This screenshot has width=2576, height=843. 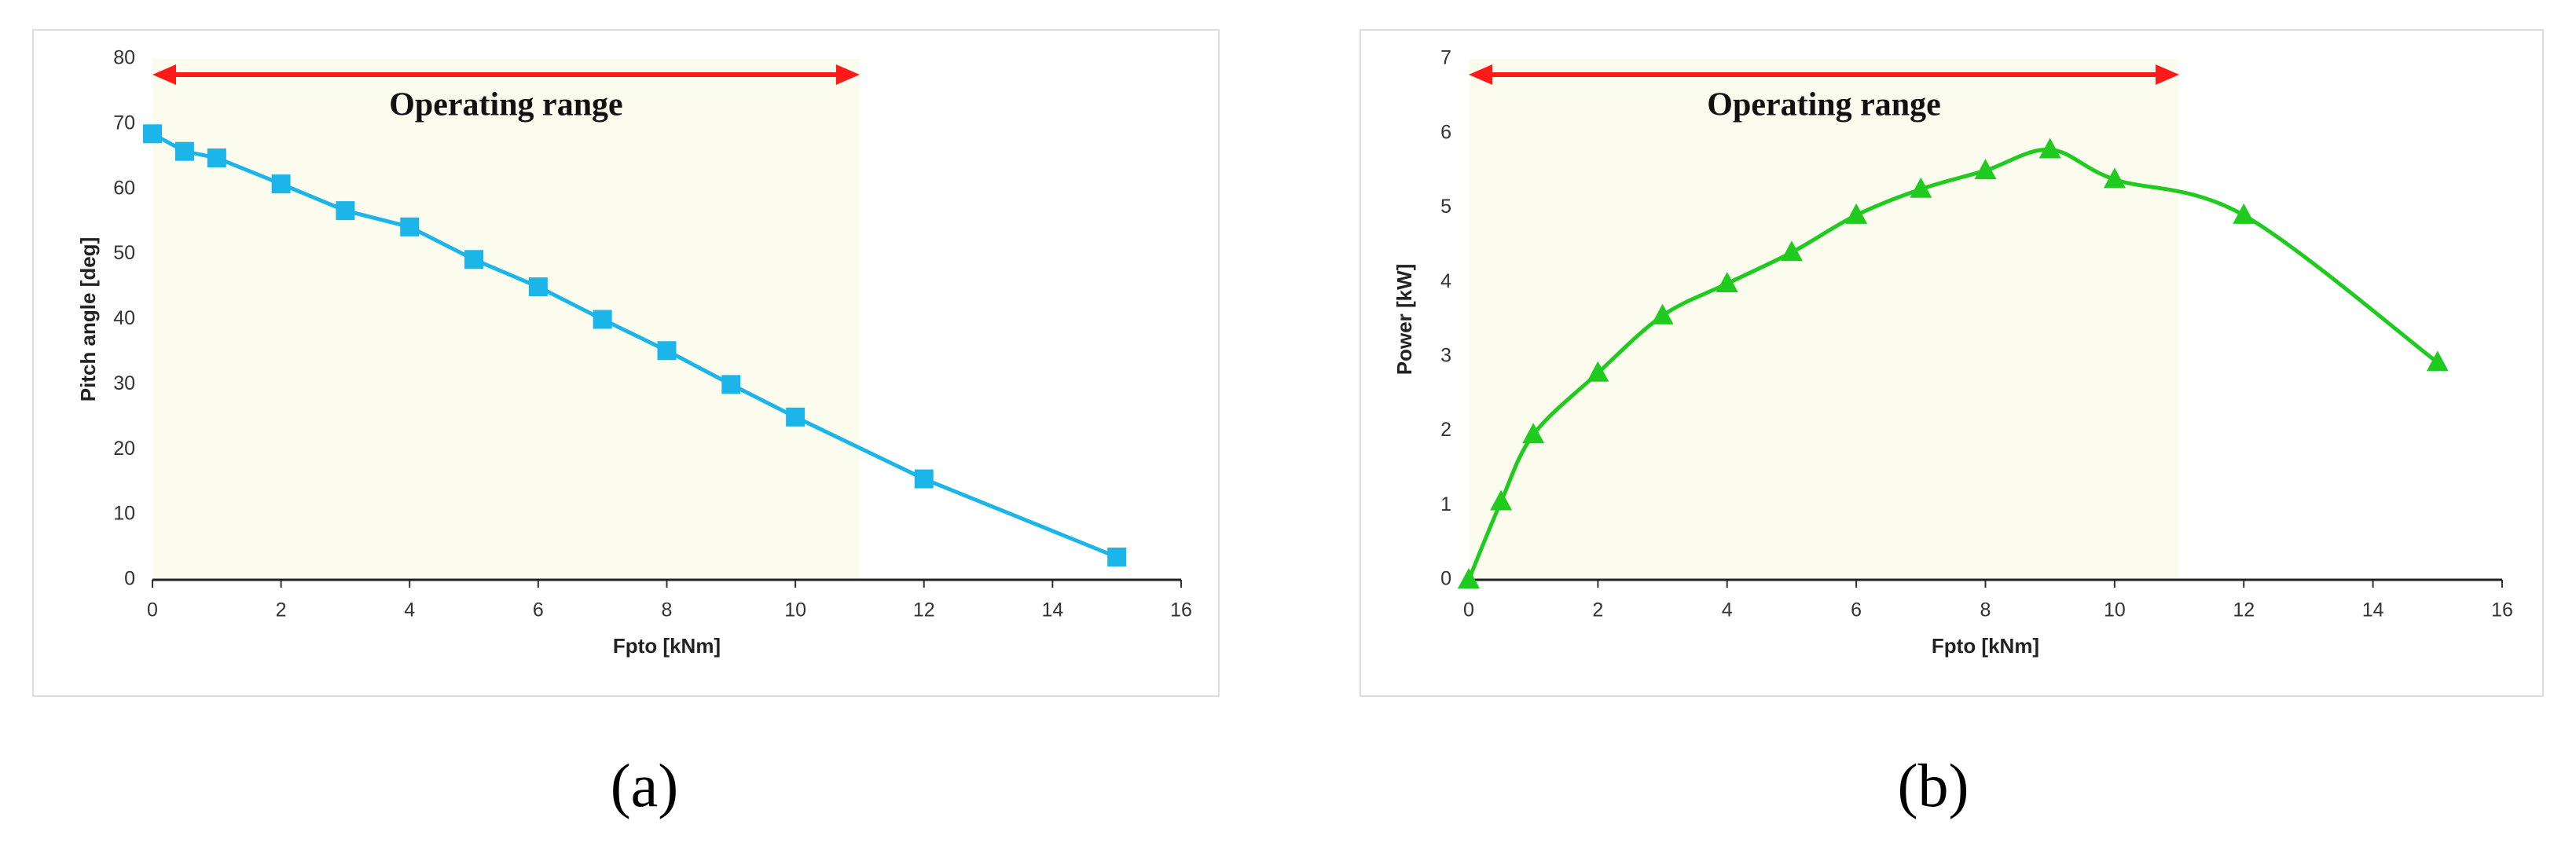 What do you see at coordinates (1445, 58) in the screenshot?
I see `y-tick-label: 7` at bounding box center [1445, 58].